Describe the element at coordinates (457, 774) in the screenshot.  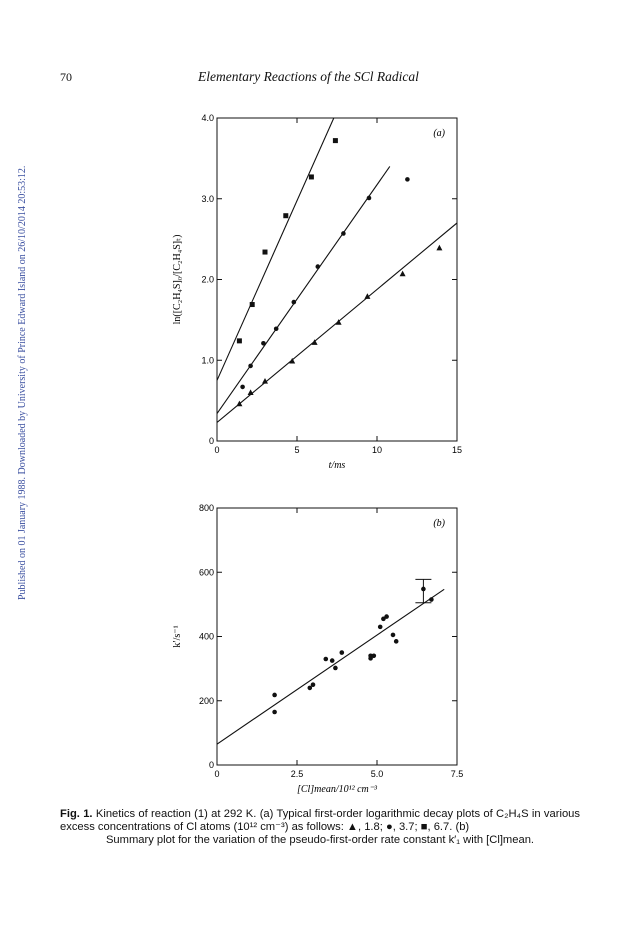
I see `chart-b-x-tick-label: 7.5` at that location.